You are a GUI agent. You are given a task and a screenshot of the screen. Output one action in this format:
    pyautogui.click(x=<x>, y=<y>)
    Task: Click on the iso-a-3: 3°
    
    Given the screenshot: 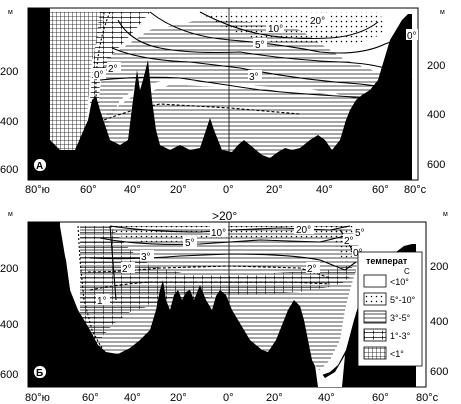 What is the action you would take?
    pyautogui.click(x=254, y=77)
    